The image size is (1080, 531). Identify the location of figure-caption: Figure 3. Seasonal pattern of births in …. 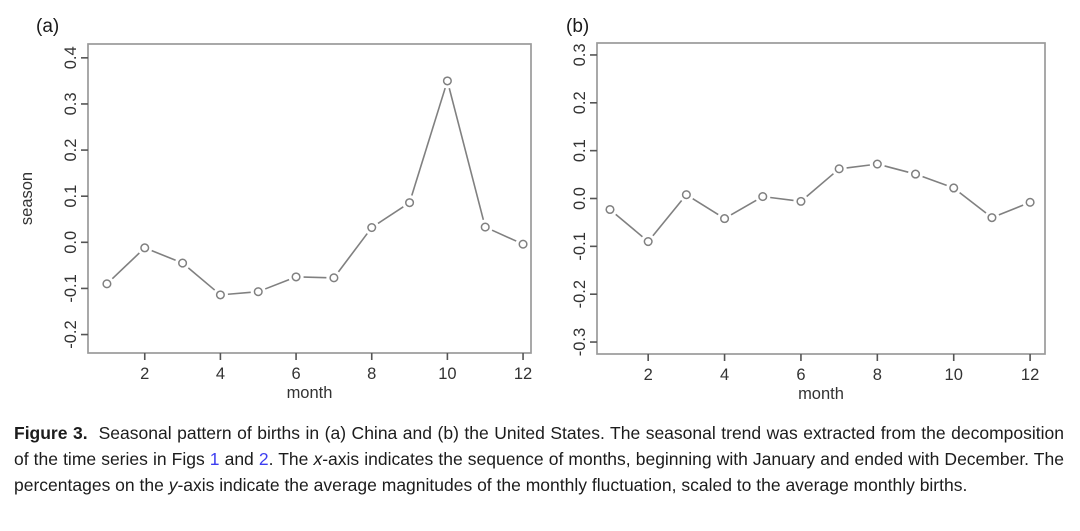
(539, 459).